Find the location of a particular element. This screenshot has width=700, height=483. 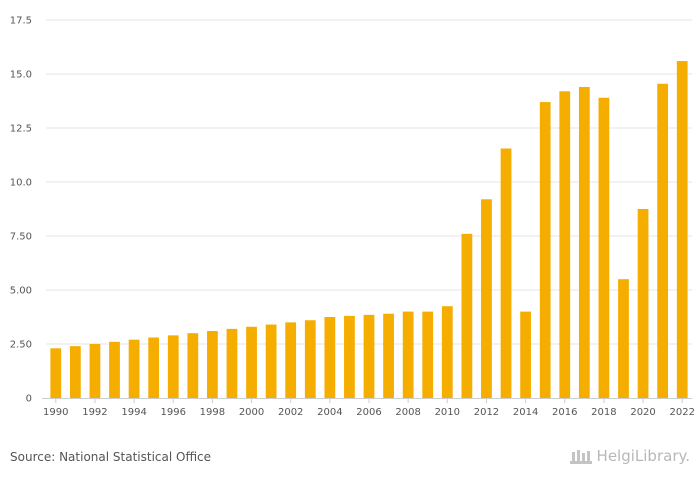

bar-2013 is located at coordinates (506, 273).